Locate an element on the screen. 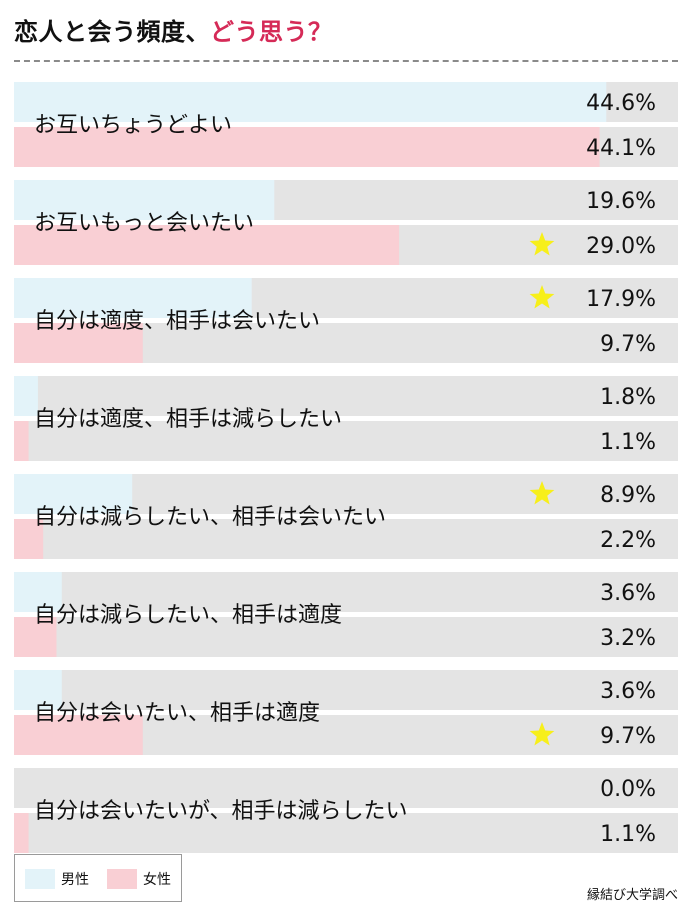 Image resolution: width=690 pixels, height=917 pixels. legend-label-female: 女性 is located at coordinates (157, 880).